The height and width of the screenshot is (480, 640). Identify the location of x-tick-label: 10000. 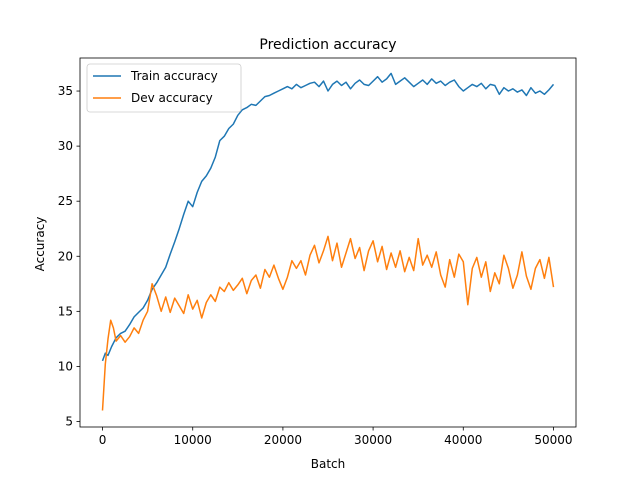
(193, 440).